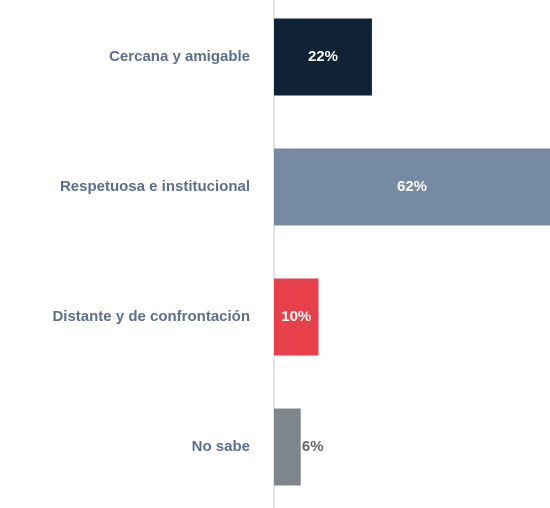  I want to click on value-label: 62%, so click(412, 186).